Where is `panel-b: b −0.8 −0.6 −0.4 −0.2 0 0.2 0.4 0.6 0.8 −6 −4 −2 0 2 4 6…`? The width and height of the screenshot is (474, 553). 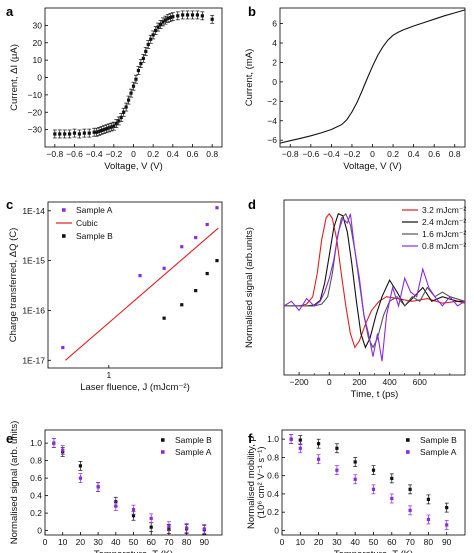
panel-b: b −0.8 −0.6 −0.4 −0.2 0 0.2 0.4 0.6 0.8 −6 −4 −2 0 2 4 6… is located at coordinates (355, 88).